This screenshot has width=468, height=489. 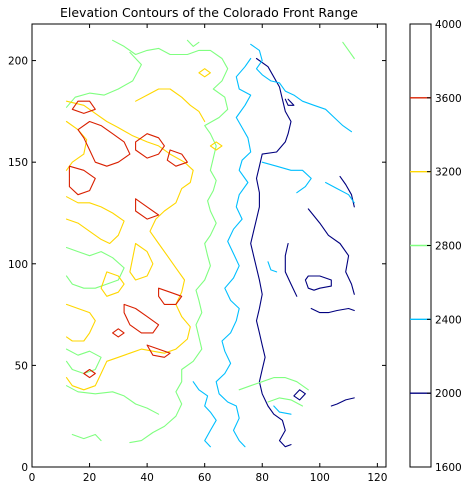 I want to click on x-tick-label: 60, so click(x=204, y=478).